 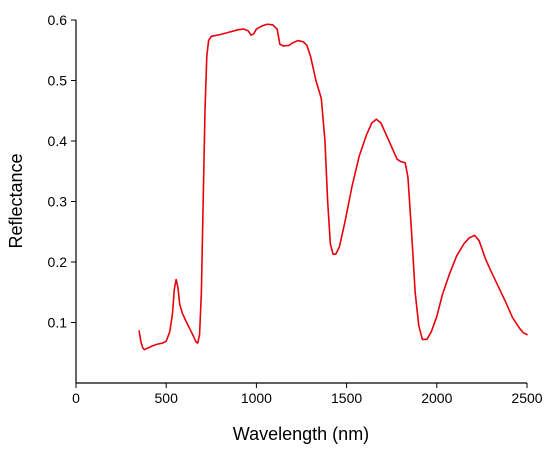 What do you see at coordinates (301, 434) in the screenshot?
I see `x-axis-title: Wavelength (nm)` at bounding box center [301, 434].